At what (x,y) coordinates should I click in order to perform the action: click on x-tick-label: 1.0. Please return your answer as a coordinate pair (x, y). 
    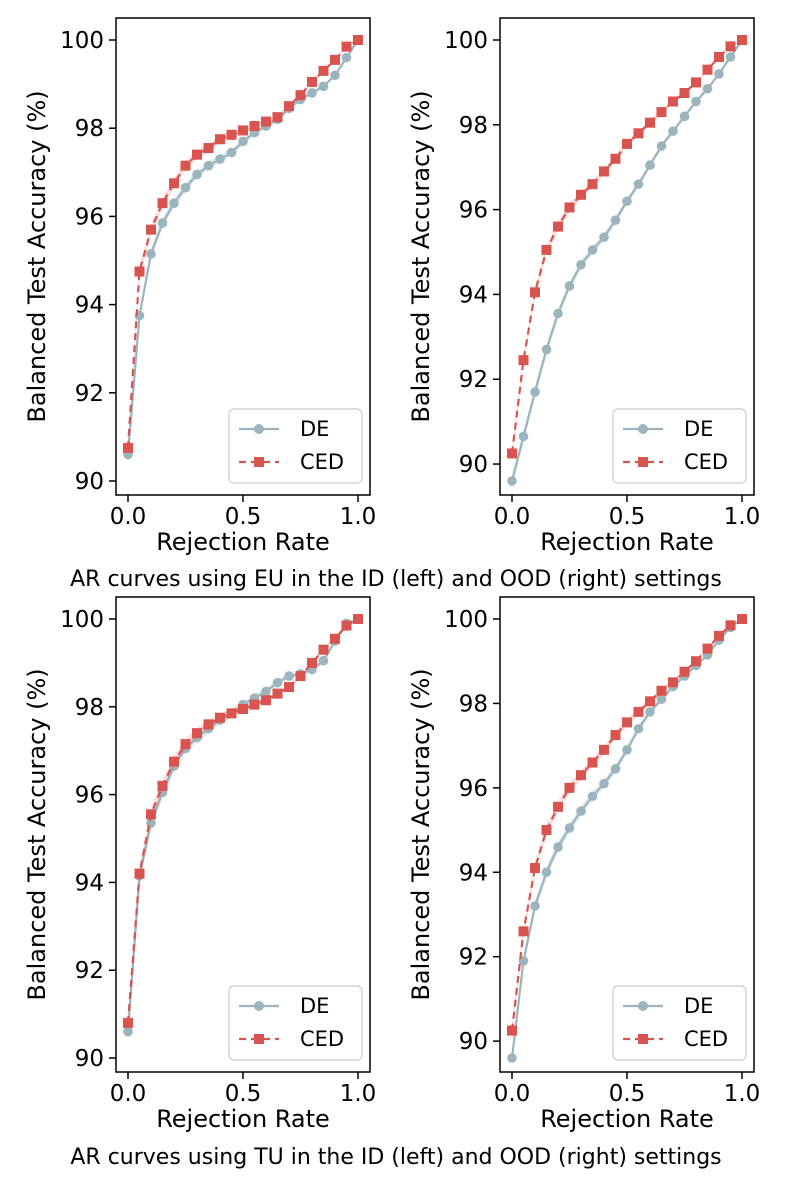
    Looking at the image, I should click on (742, 1094).